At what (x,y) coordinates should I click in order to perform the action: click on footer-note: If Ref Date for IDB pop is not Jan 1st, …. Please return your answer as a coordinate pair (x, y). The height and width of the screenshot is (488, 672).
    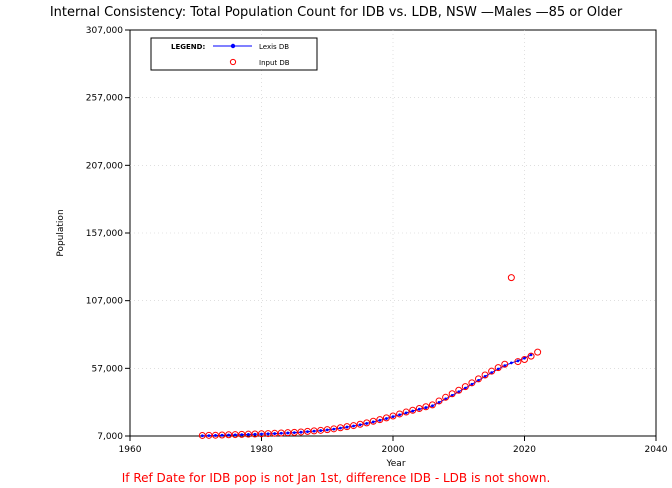
    Looking at the image, I should click on (336, 478).